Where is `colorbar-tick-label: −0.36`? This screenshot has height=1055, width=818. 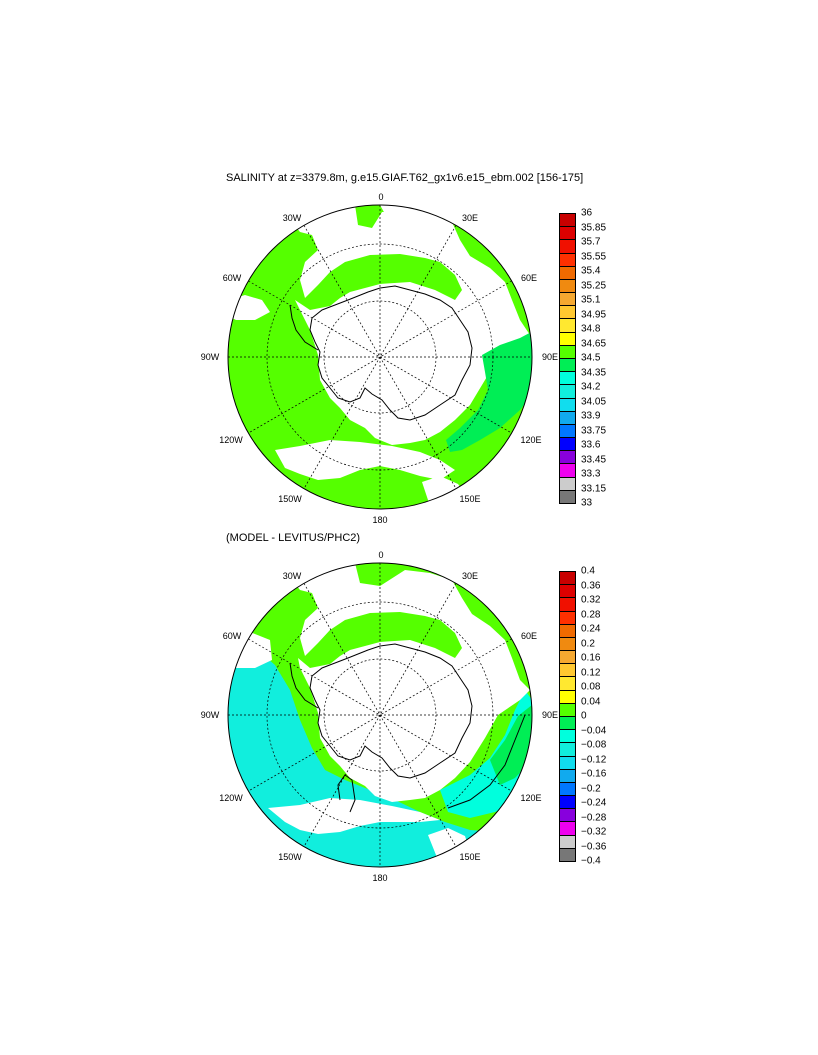
colorbar-tick-label: −0.36 is located at coordinates (594, 846).